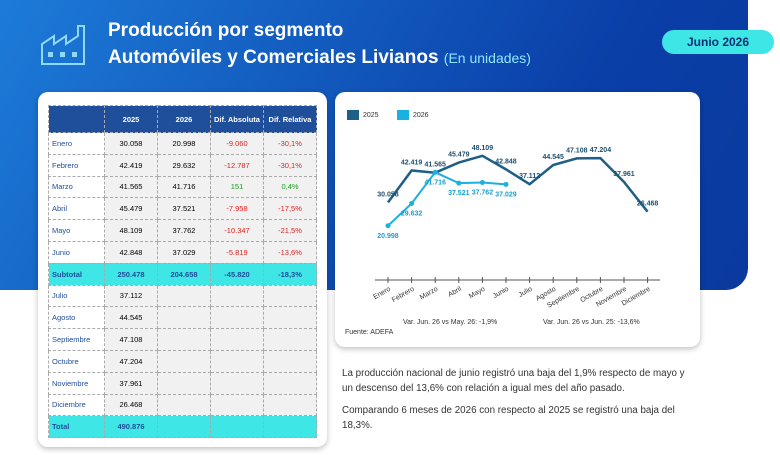  What do you see at coordinates (76, 252) in the screenshot?
I see `cell: Junio` at bounding box center [76, 252].